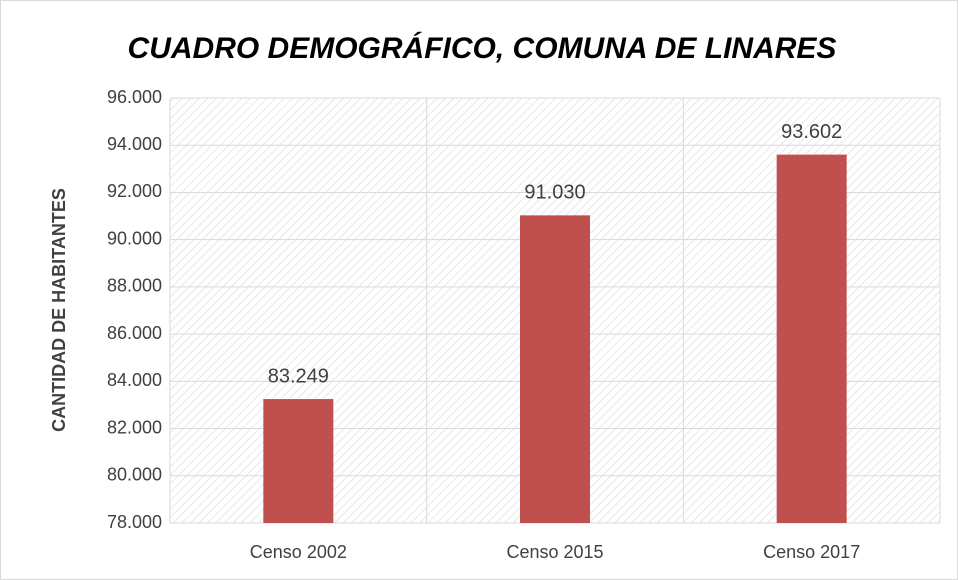 The width and height of the screenshot is (958, 580). What do you see at coordinates (134, 380) in the screenshot?
I see `y-tick-label: 84.000` at bounding box center [134, 380].